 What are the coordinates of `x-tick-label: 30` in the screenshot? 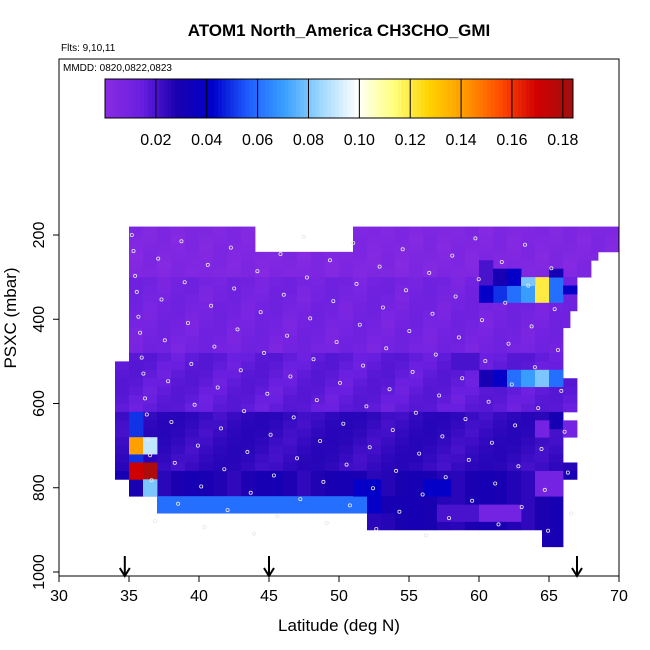 It's located at (59, 596).